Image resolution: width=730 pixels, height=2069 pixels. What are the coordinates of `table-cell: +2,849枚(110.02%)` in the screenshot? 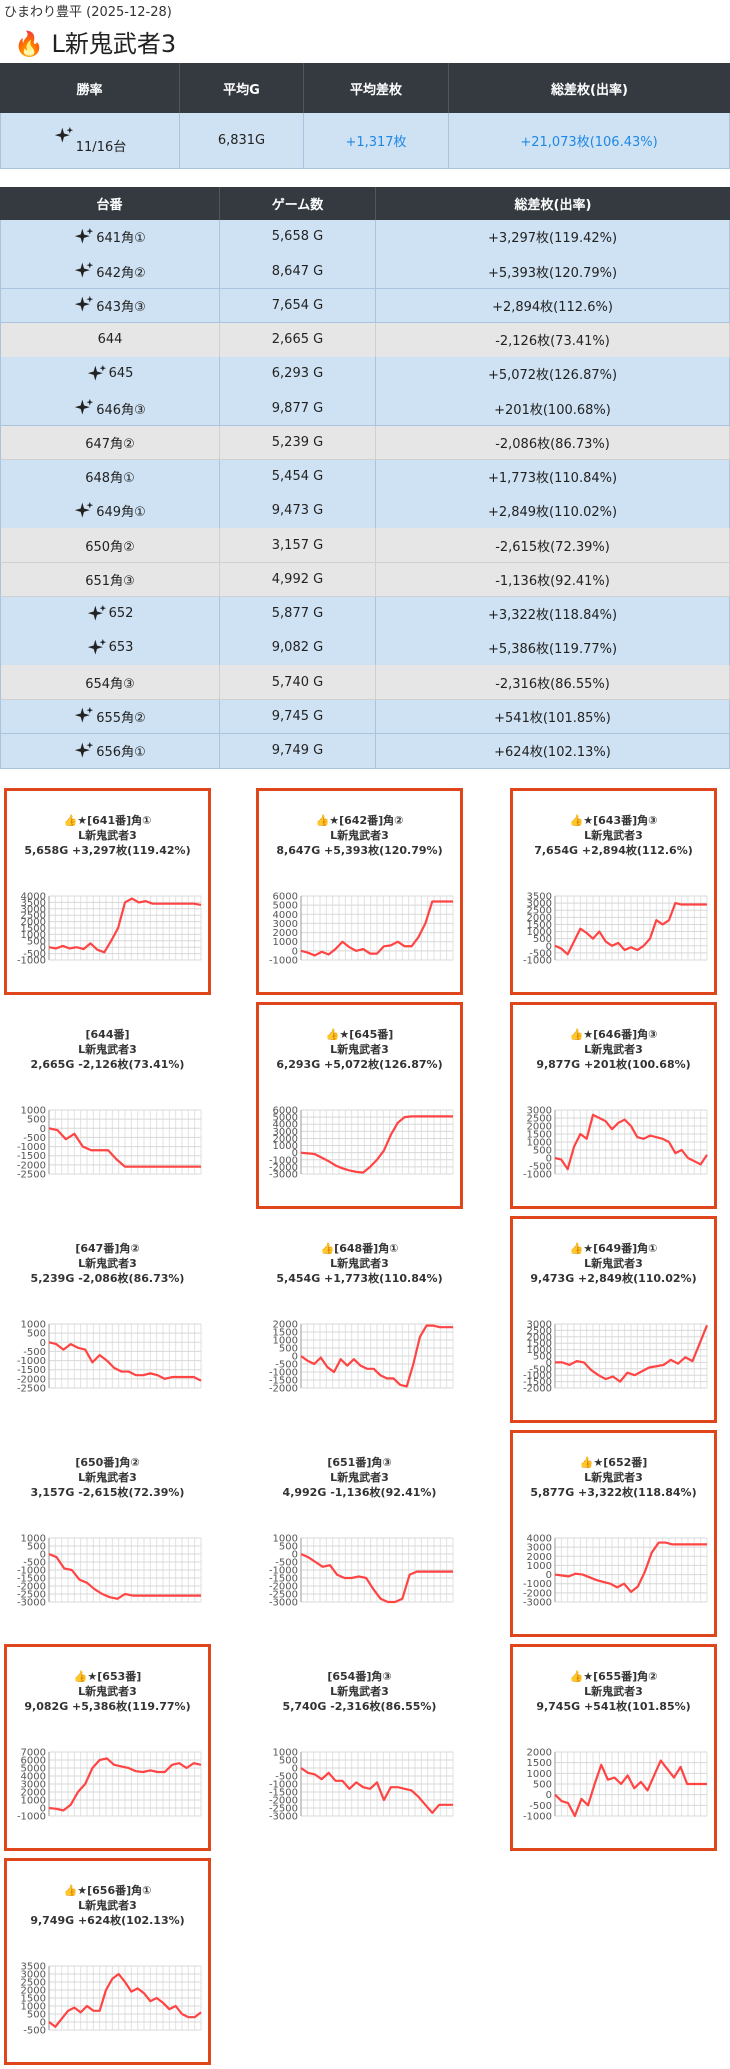 It's located at (553, 511).